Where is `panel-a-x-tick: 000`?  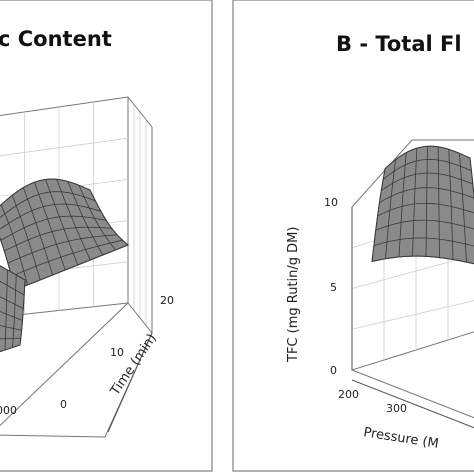
panel-a-x-tick: 000 is located at coordinates (8, 410).